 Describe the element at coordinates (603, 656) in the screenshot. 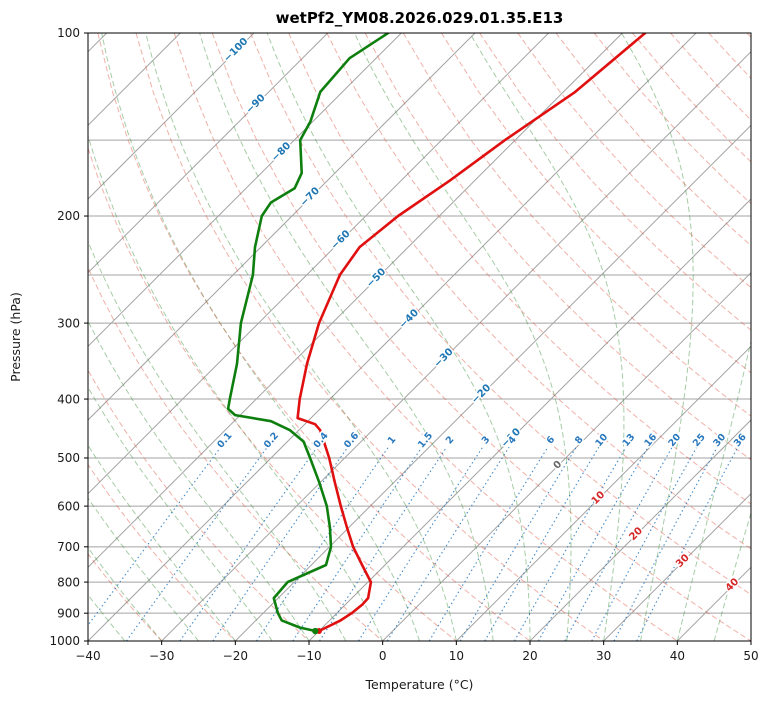

I see `x-tick-label: 30` at that location.